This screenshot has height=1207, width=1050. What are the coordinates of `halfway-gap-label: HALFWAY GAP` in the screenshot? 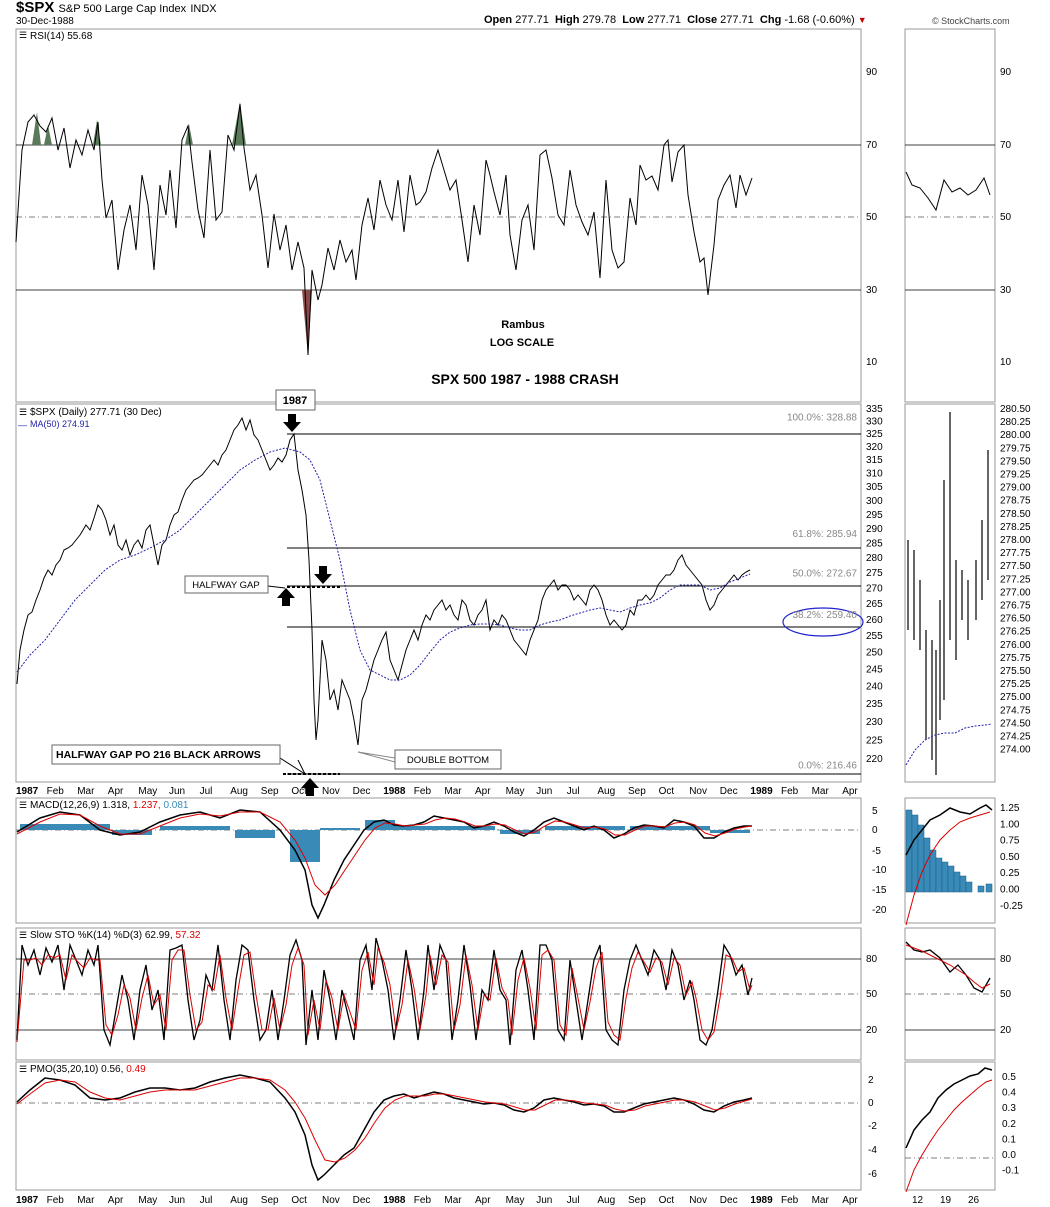 It's located at (225, 585).